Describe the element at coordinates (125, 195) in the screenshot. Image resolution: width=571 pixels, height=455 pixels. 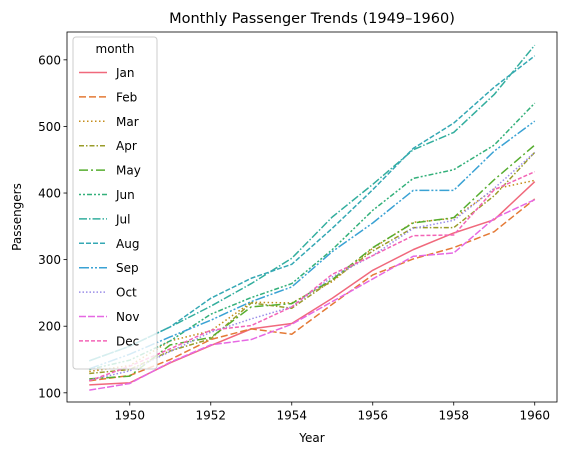
I see `legend-label-jun: Jun` at that location.